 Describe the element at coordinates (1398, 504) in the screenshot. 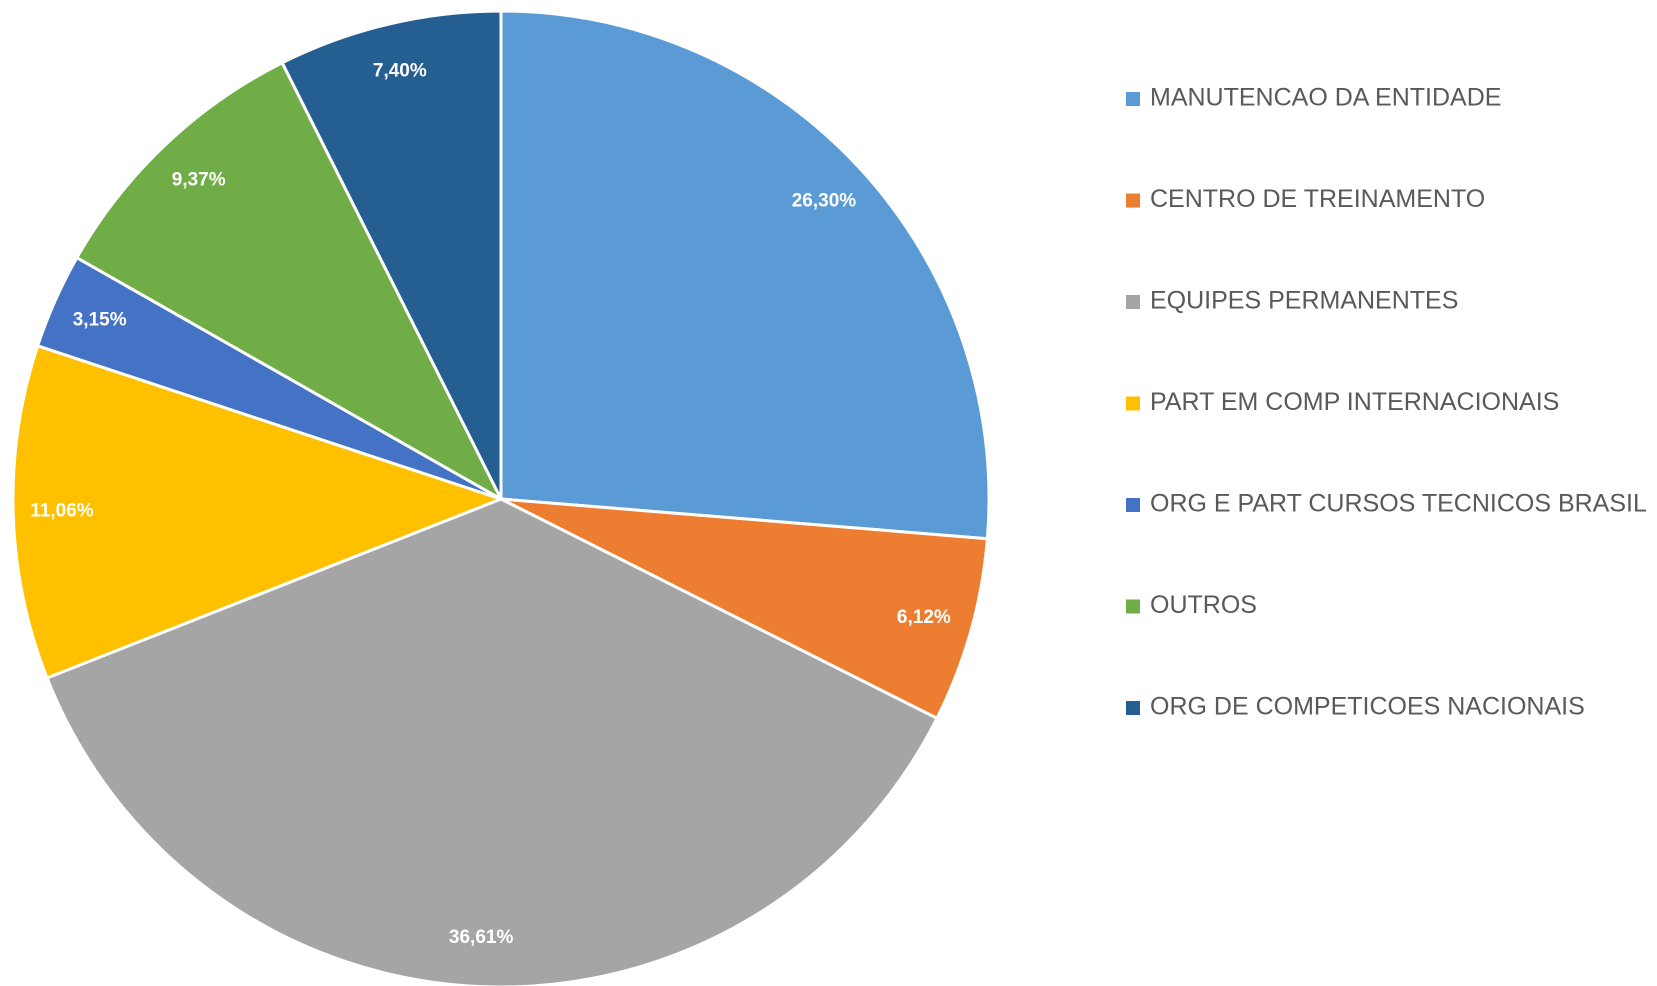

I see `legend-label: ORG E PART CURSOS TECNICOS BRASIL` at that location.